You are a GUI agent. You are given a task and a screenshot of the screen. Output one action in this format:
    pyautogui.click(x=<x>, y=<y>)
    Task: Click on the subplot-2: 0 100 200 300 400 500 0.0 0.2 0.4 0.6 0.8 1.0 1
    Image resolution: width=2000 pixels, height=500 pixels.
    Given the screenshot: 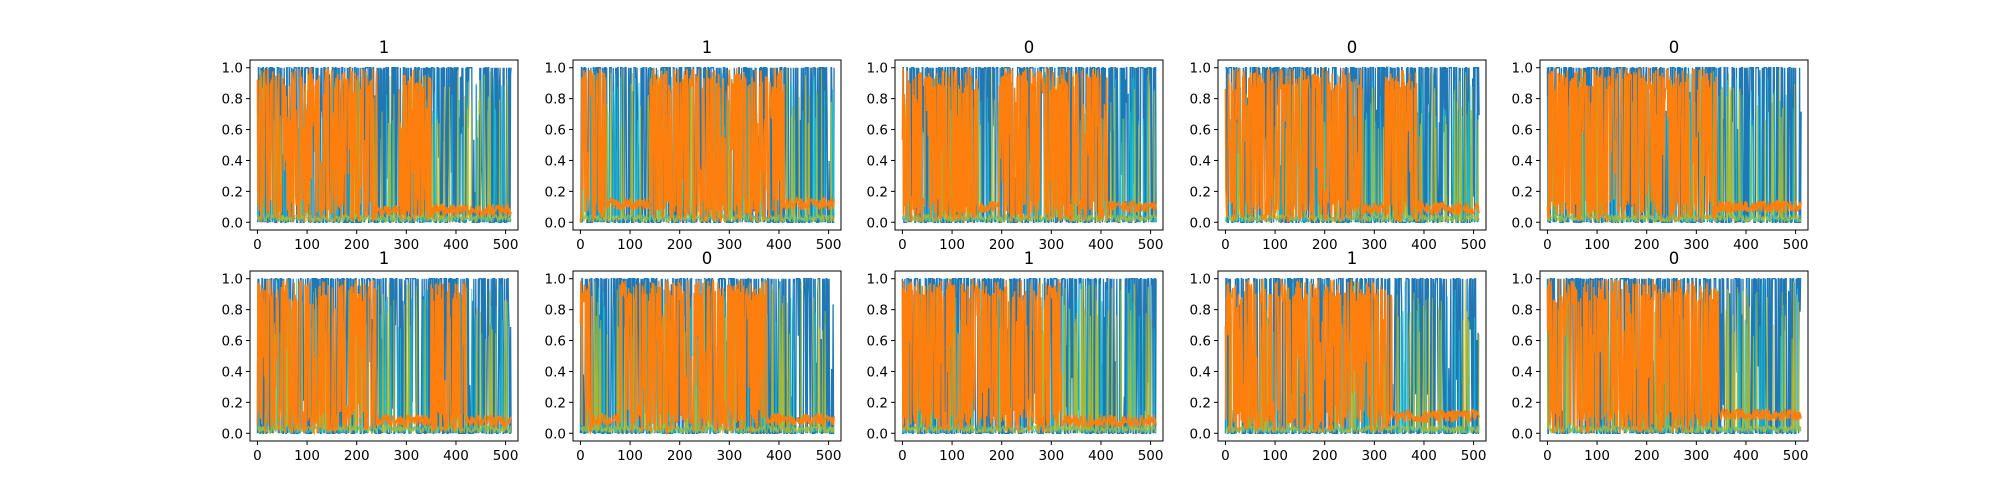 What is the action you would take?
    pyautogui.click(x=693, y=145)
    